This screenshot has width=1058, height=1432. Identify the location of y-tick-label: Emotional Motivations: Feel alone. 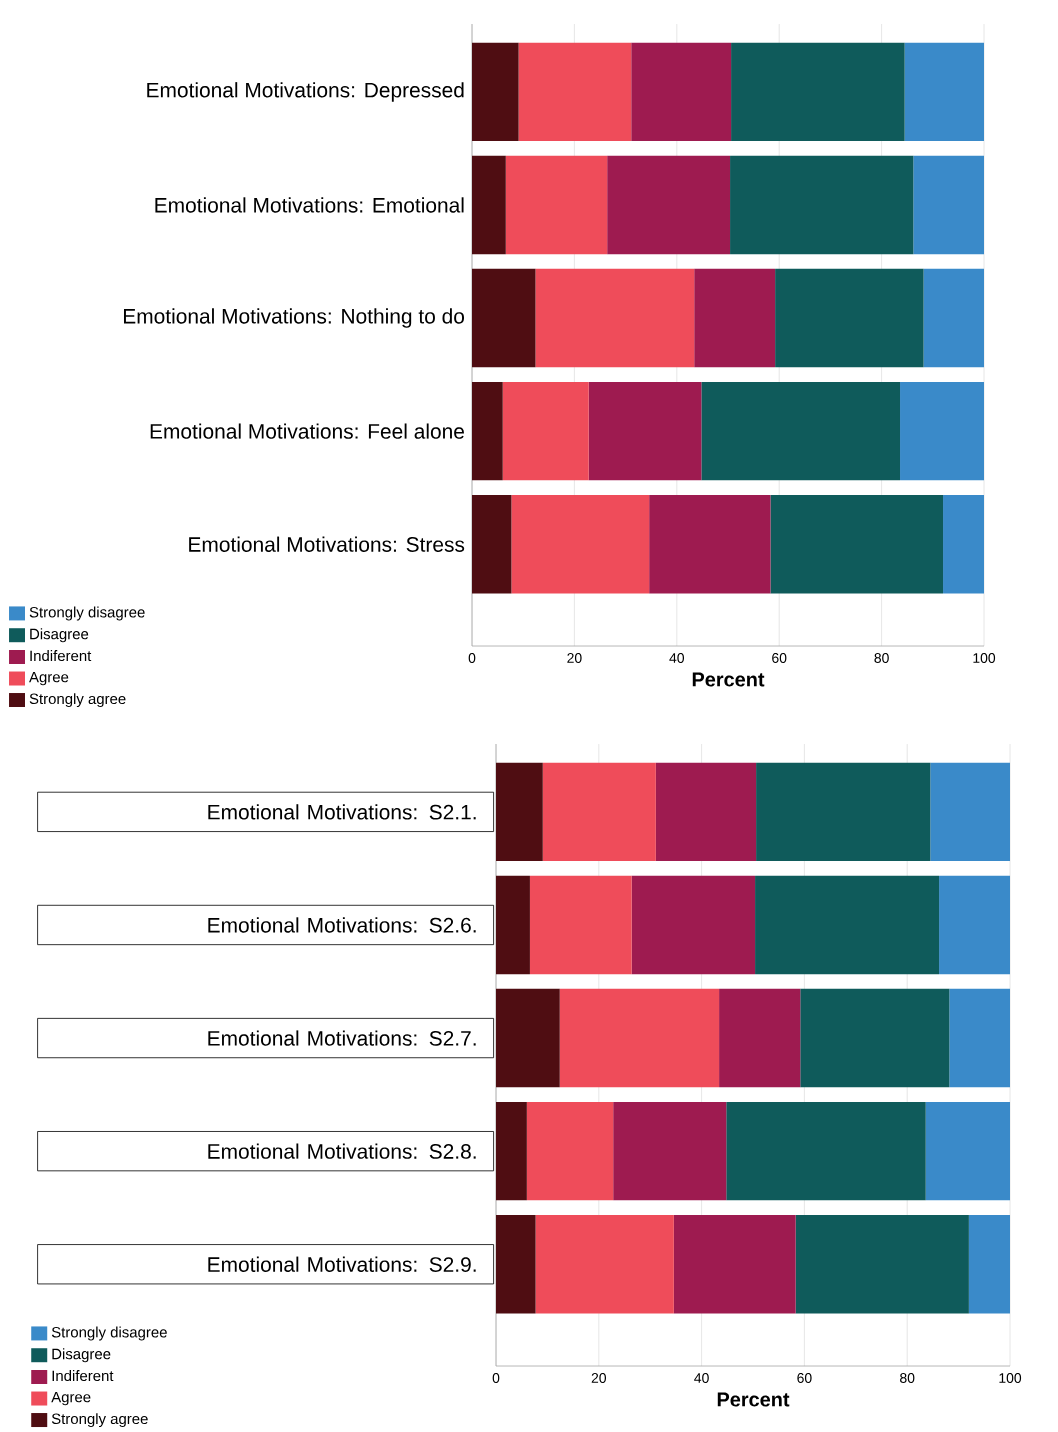
(307, 431).